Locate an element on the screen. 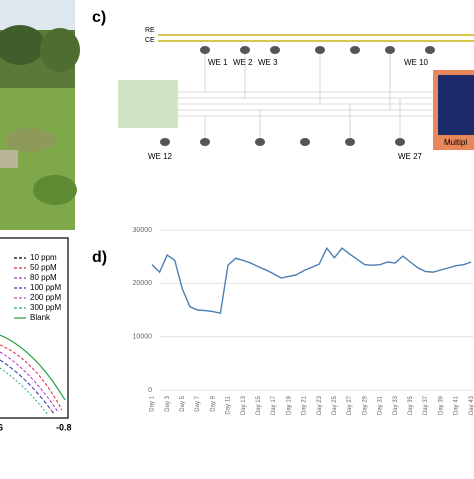 The height and width of the screenshot is (479, 474). y-tick-label: 0 is located at coordinates (150, 390).